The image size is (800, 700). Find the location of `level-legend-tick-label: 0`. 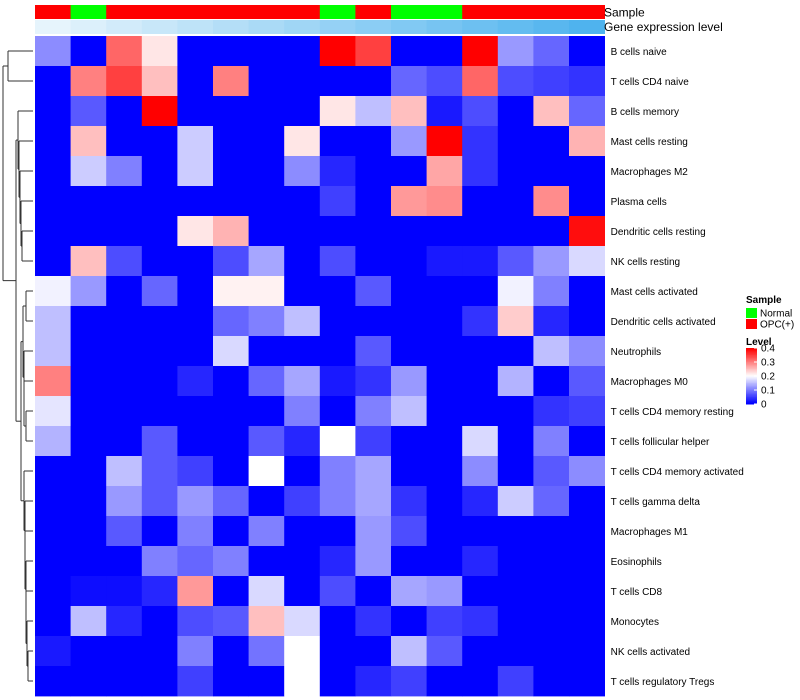

level-legend-tick-label: 0 is located at coordinates (764, 405).